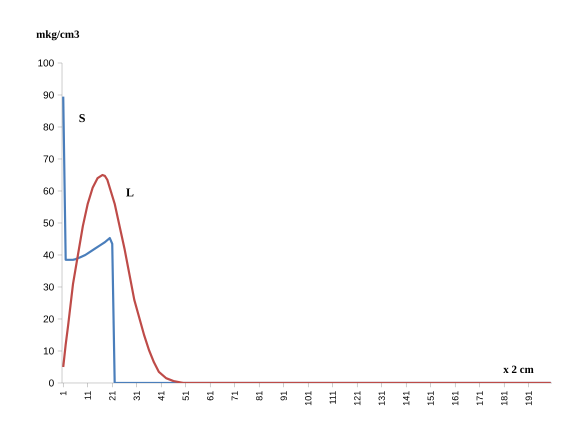 The height and width of the screenshot is (434, 568). Describe the element at coordinates (381, 398) in the screenshot. I see `x-tick-label: 131` at that location.